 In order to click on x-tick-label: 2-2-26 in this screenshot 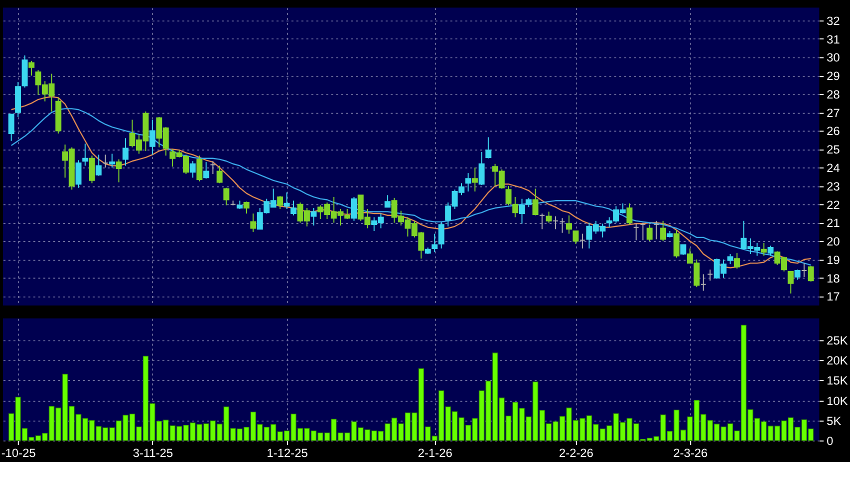, I will do `click(576, 453)`.